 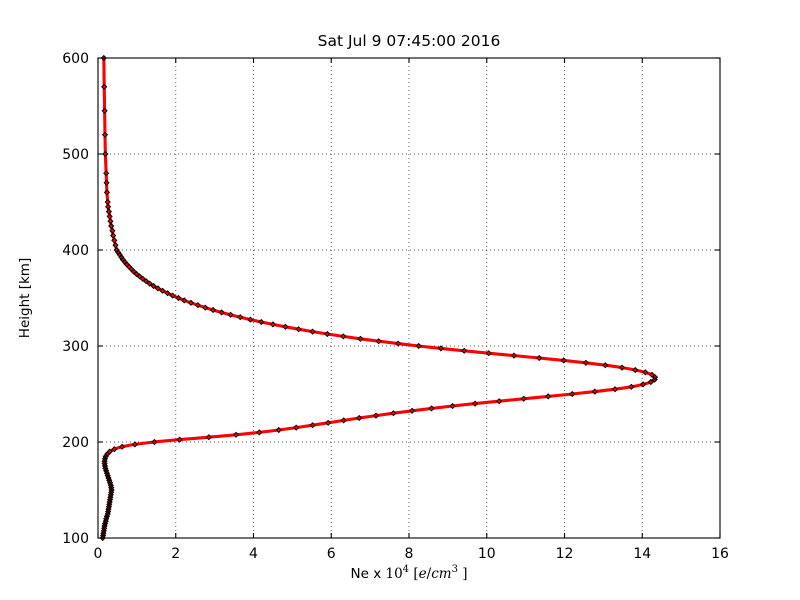 What do you see at coordinates (642, 554) in the screenshot?
I see `tick-label-x: 14` at bounding box center [642, 554].